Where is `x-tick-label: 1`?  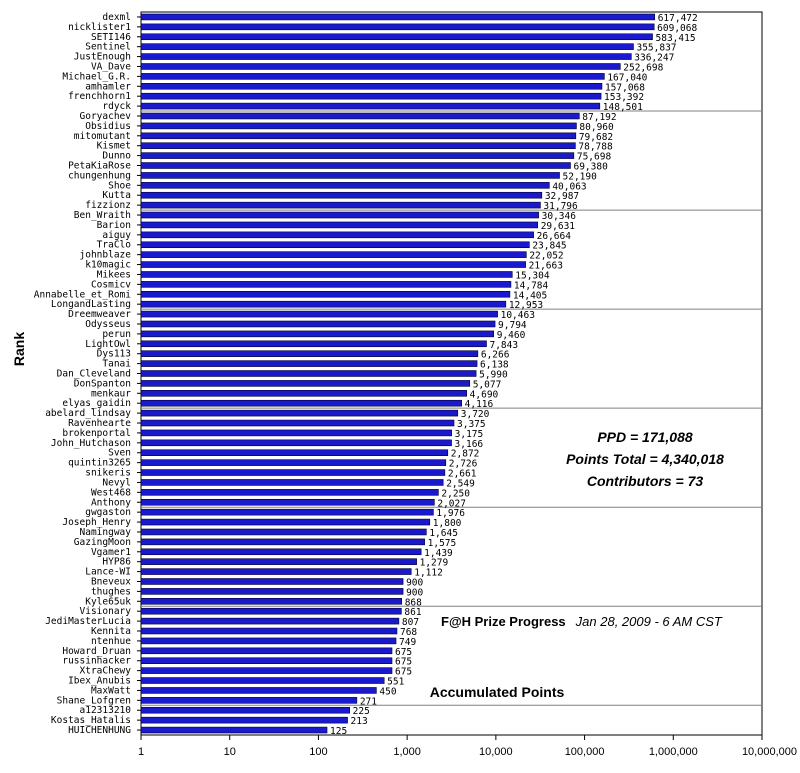 x-tick-label: 1 is located at coordinates (141, 752).